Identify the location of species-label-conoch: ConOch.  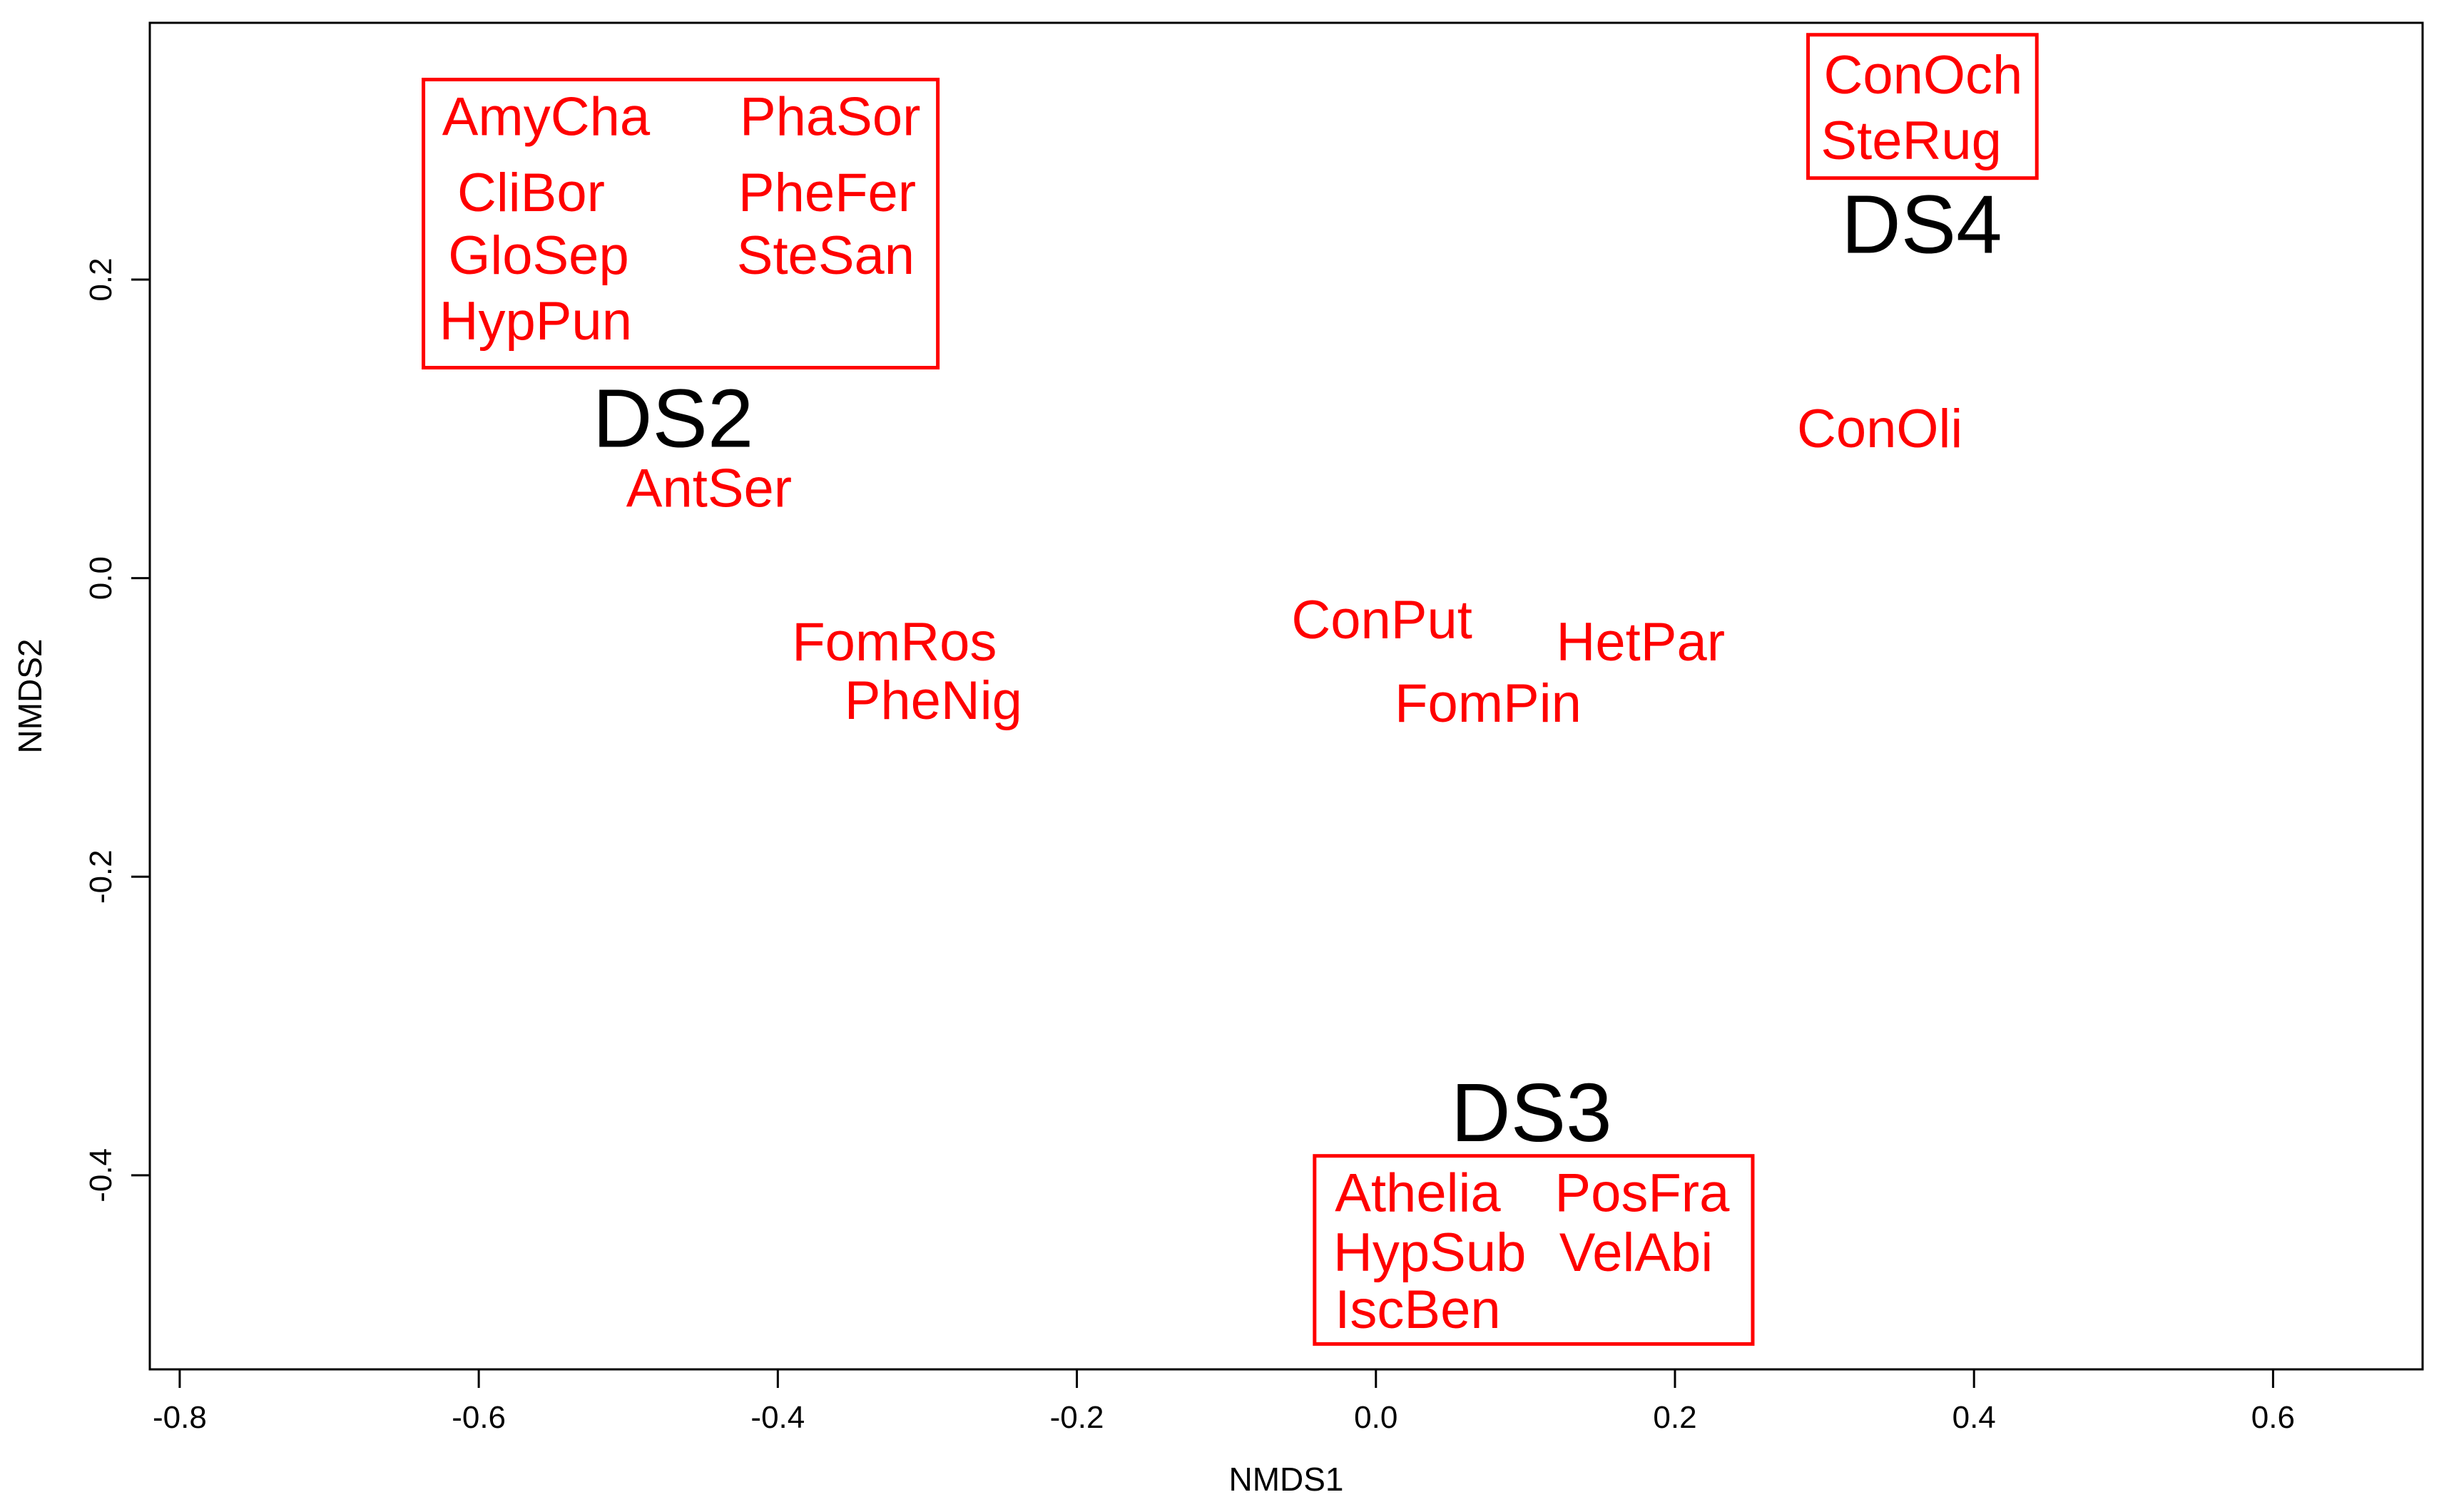
(1924, 75).